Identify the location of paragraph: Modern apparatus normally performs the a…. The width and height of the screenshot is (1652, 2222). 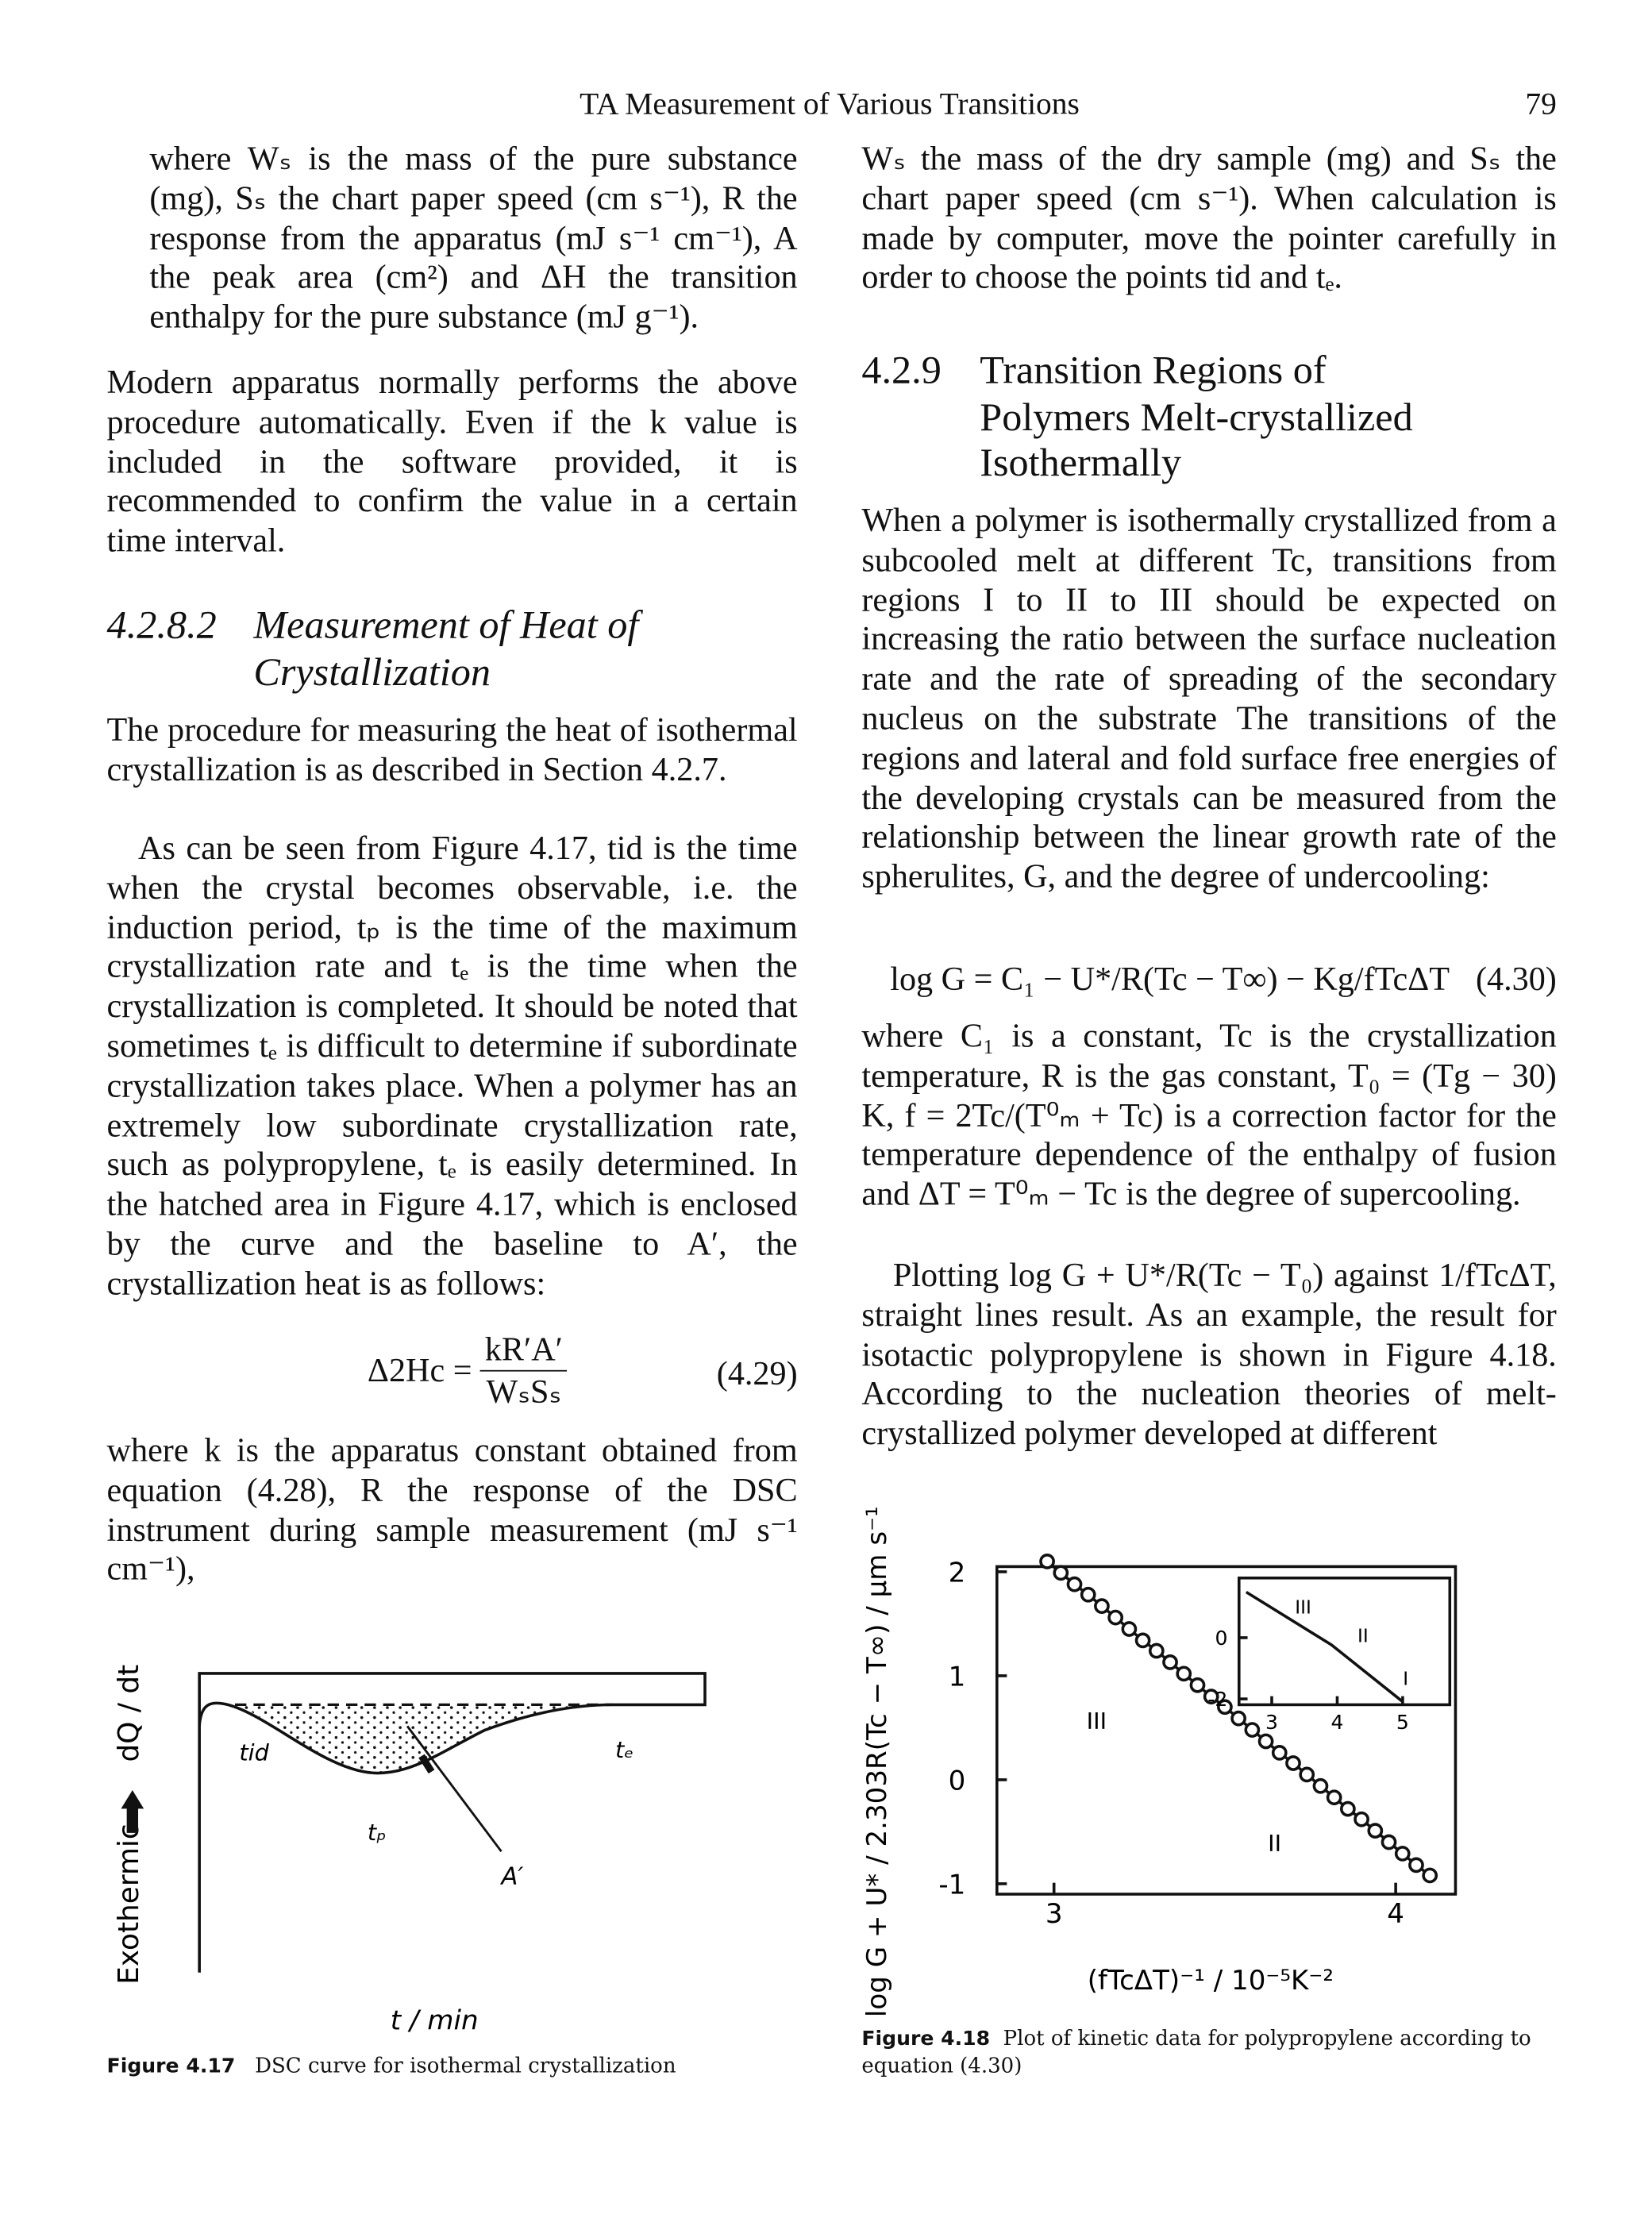
(452, 462).